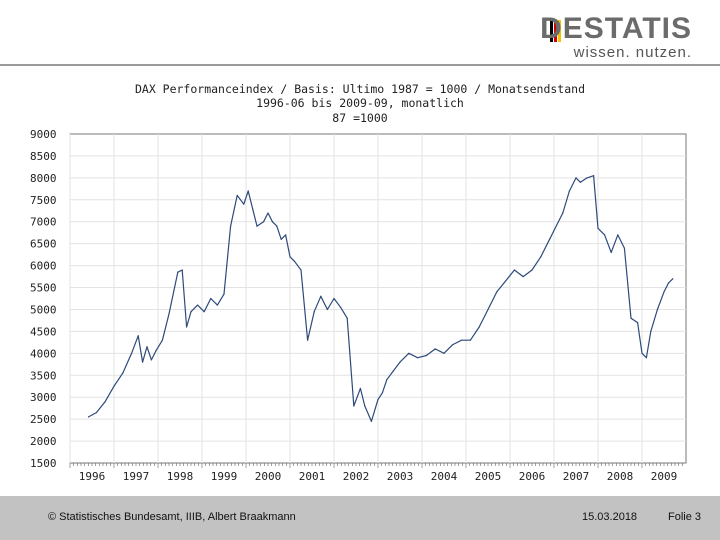  Describe the element at coordinates (43, 353) in the screenshot. I see `y-tick-label: 4000` at that location.